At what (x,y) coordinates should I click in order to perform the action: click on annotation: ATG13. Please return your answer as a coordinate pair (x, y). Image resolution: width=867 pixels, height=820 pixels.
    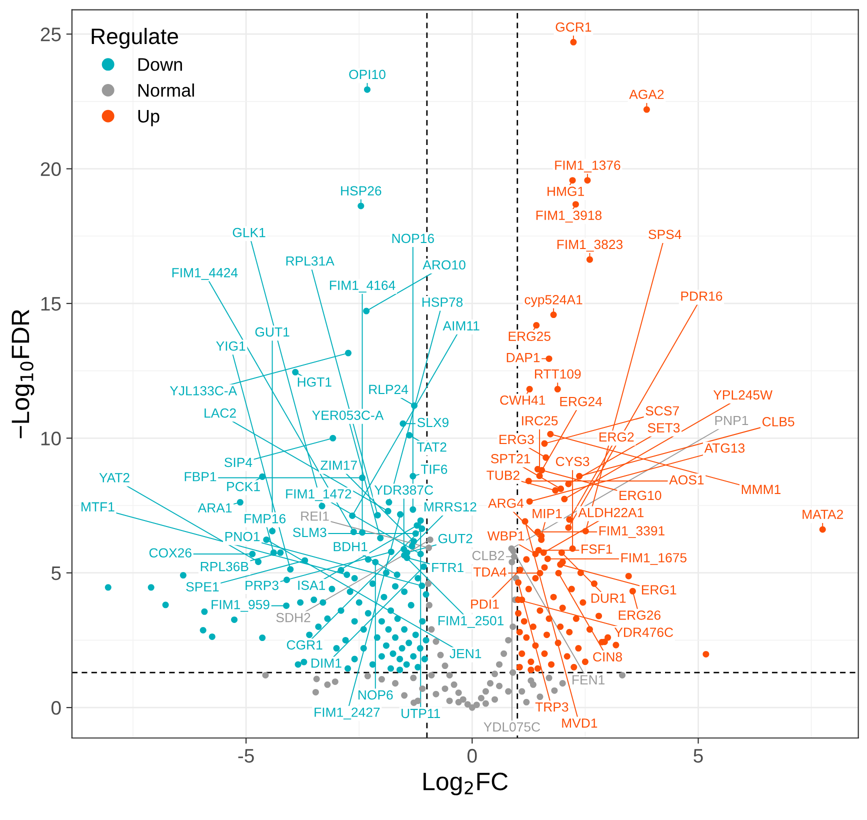
    Looking at the image, I should click on (724, 448).